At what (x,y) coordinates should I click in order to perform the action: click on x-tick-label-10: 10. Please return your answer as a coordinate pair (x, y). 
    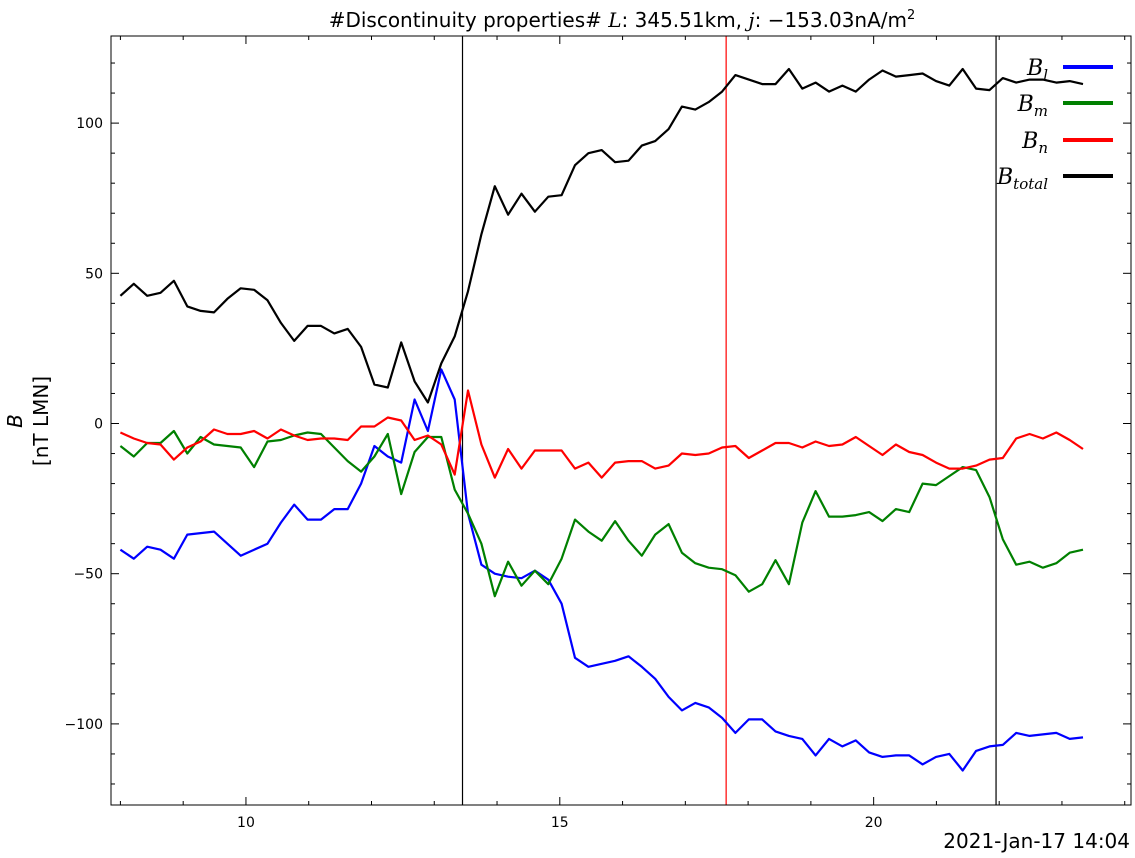
    Looking at the image, I should click on (246, 823).